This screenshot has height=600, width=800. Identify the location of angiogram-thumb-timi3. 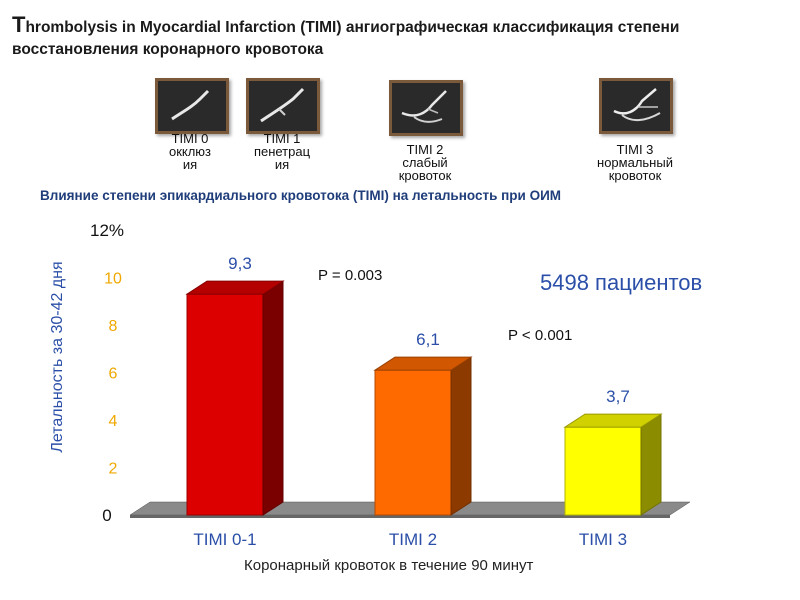
(636, 106).